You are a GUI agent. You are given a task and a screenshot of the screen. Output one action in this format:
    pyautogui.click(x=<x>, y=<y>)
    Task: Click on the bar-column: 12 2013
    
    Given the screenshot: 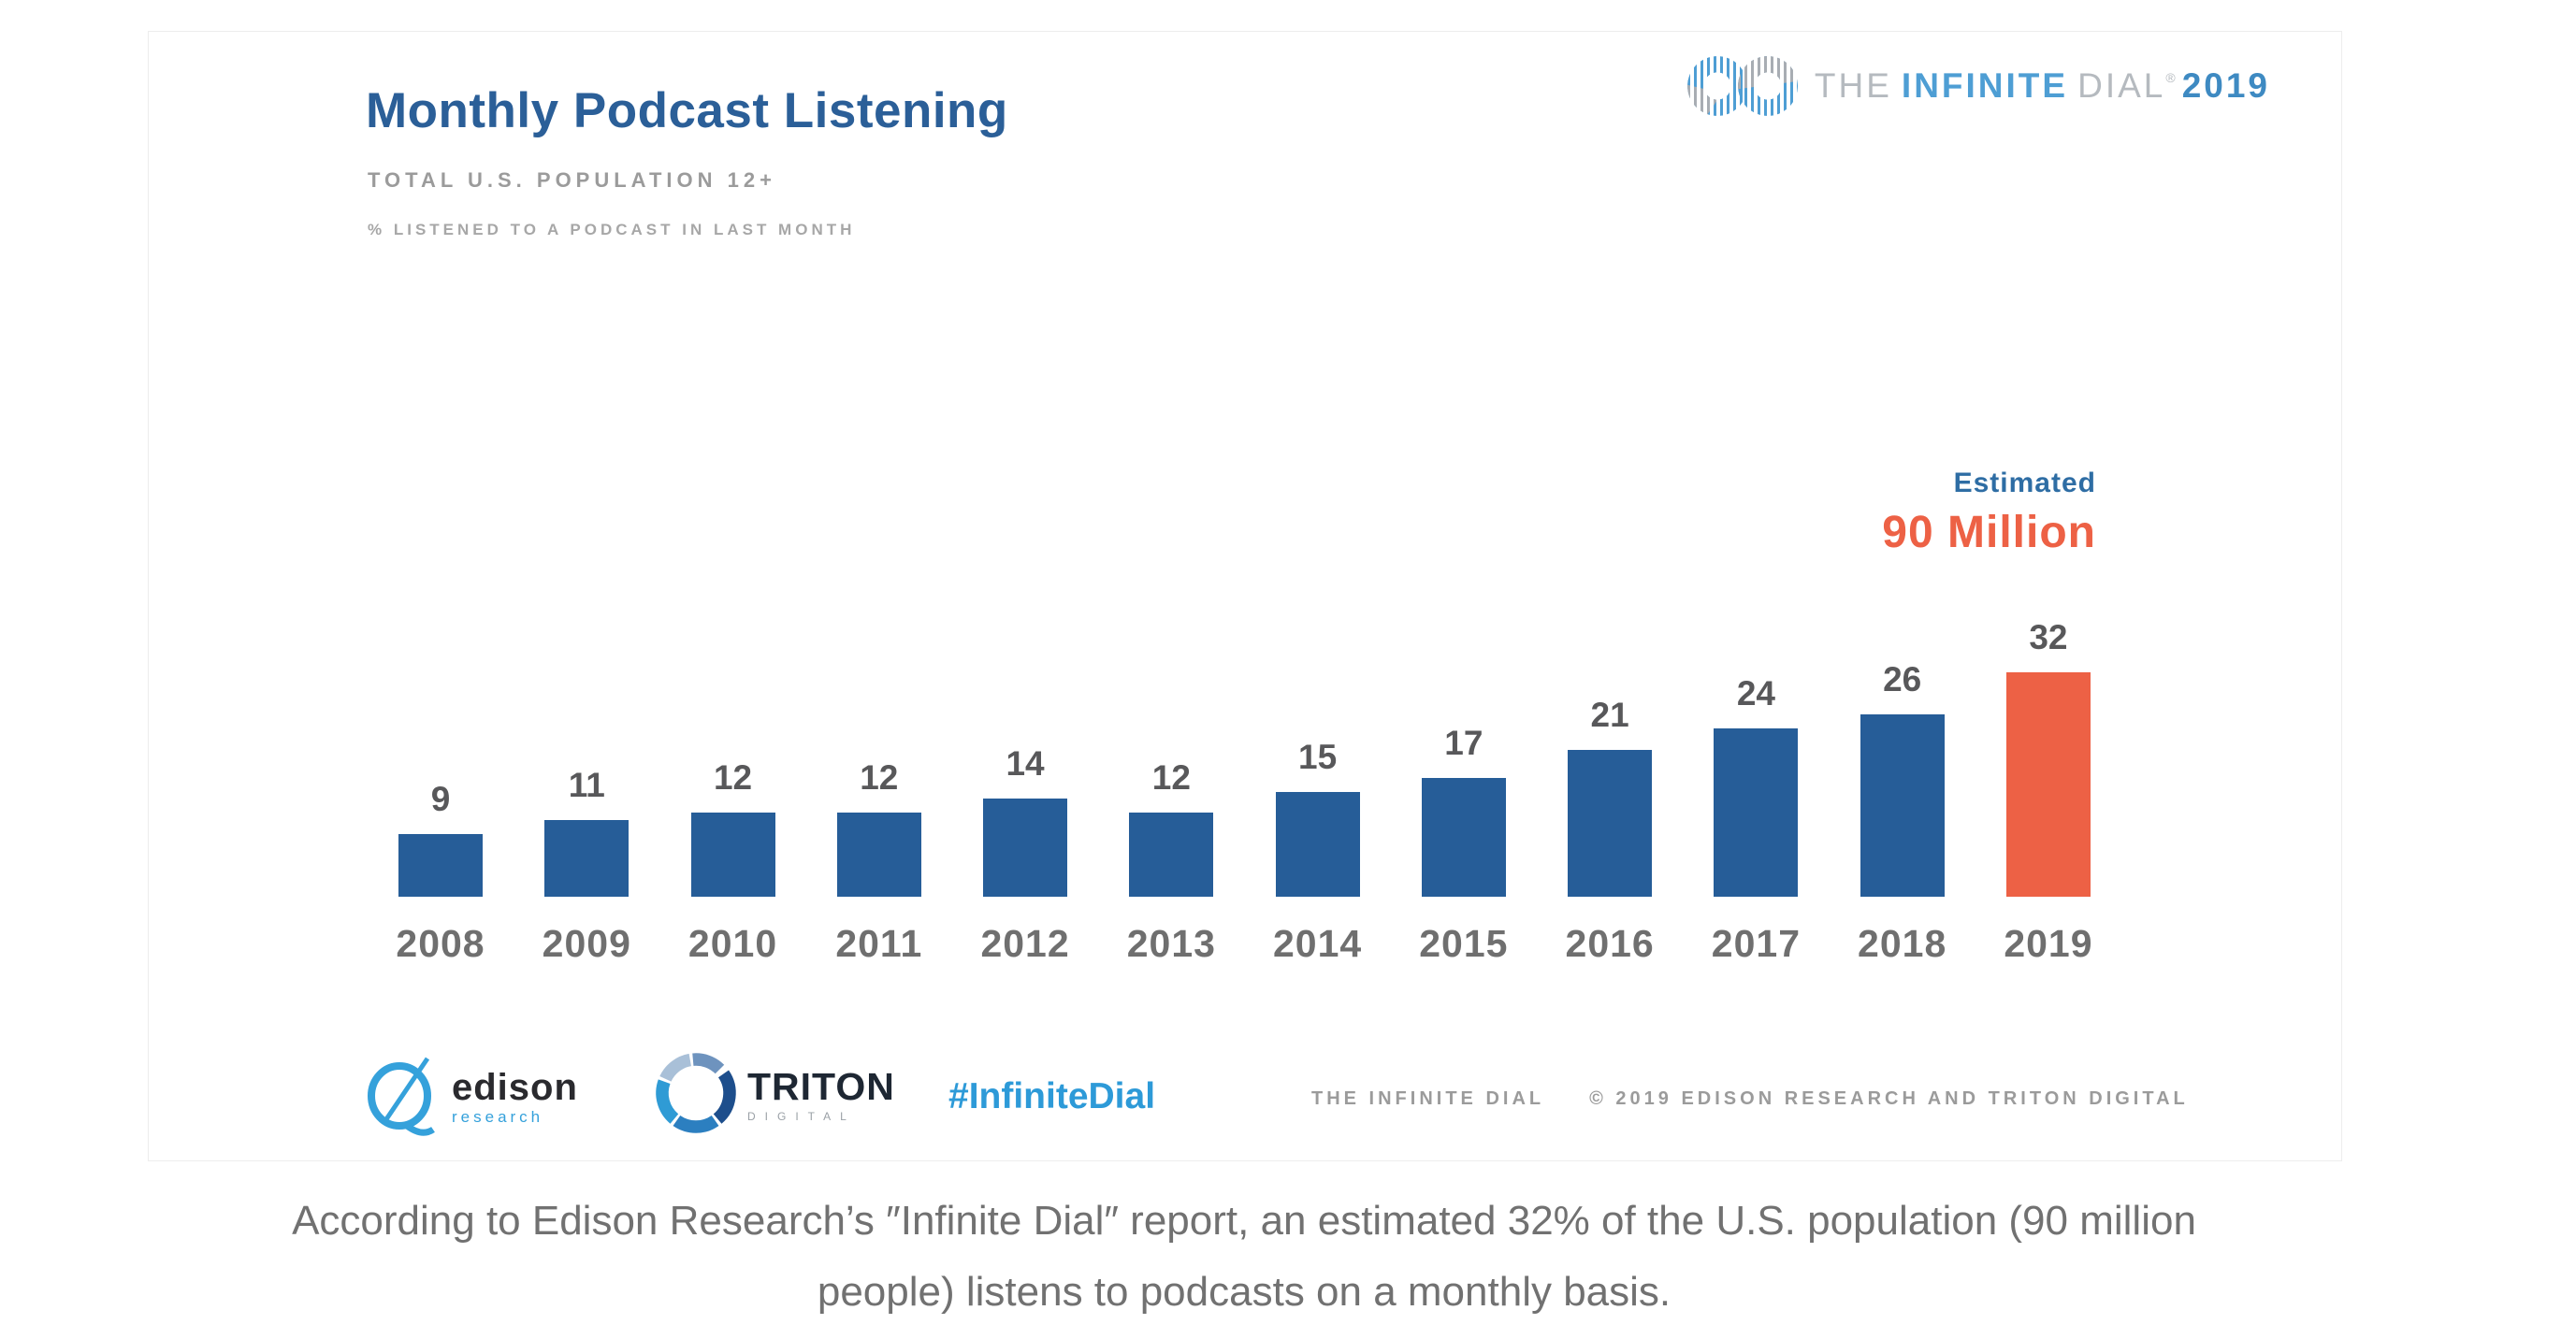 What is the action you would take?
    pyautogui.click(x=1171, y=498)
    